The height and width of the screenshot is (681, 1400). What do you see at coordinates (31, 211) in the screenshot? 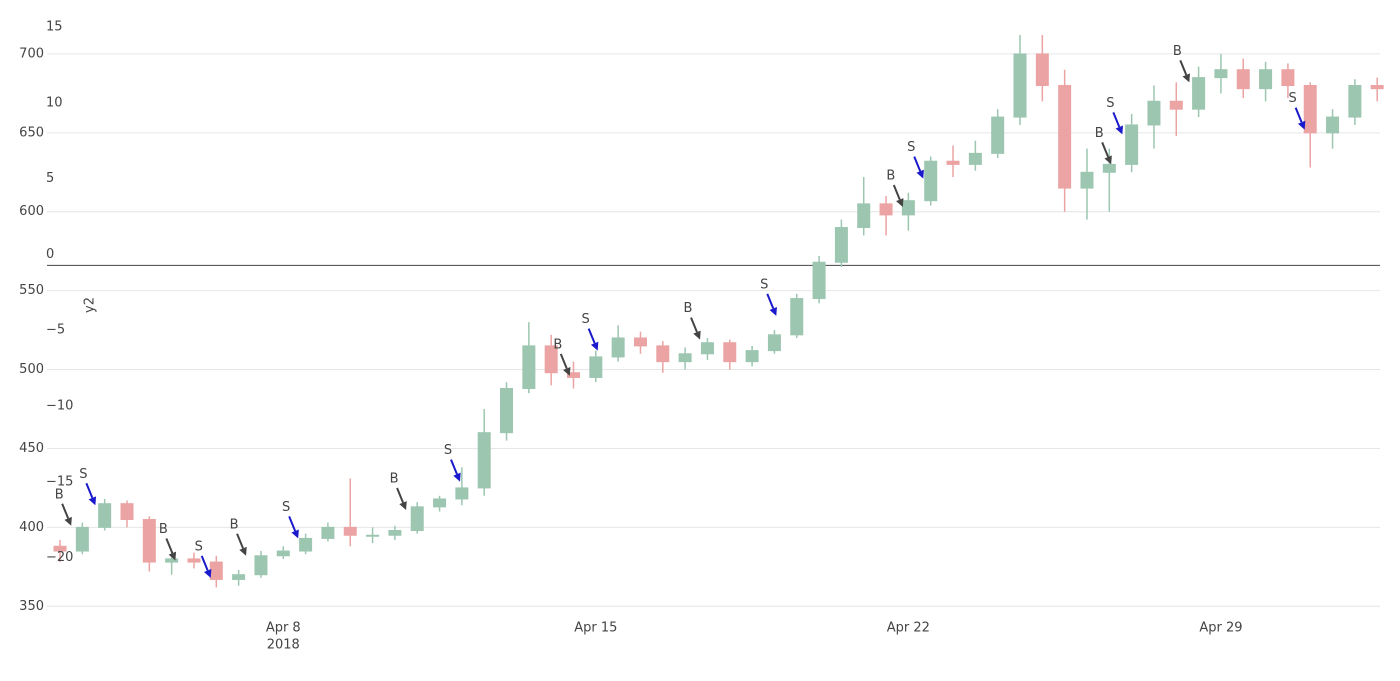
I see `y-tick-label: 600` at bounding box center [31, 211].